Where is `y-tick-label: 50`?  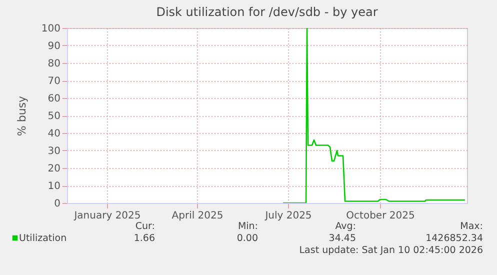
y-tick-label: 50 is located at coordinates (54, 116).